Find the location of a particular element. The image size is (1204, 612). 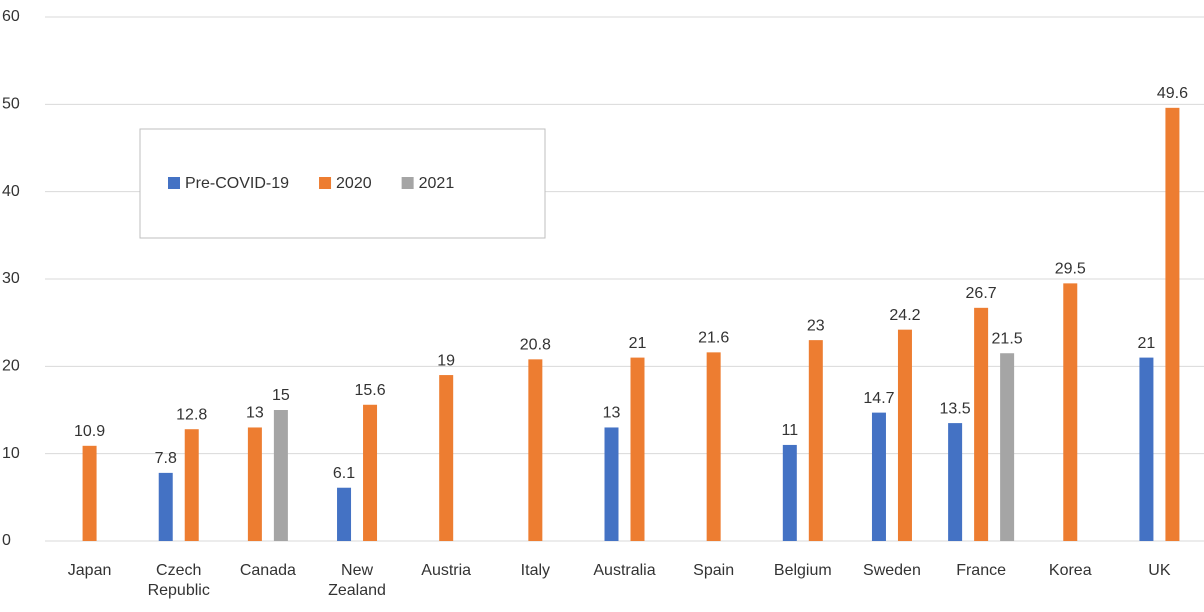

y-tick-label: 60 is located at coordinates (11, 16).